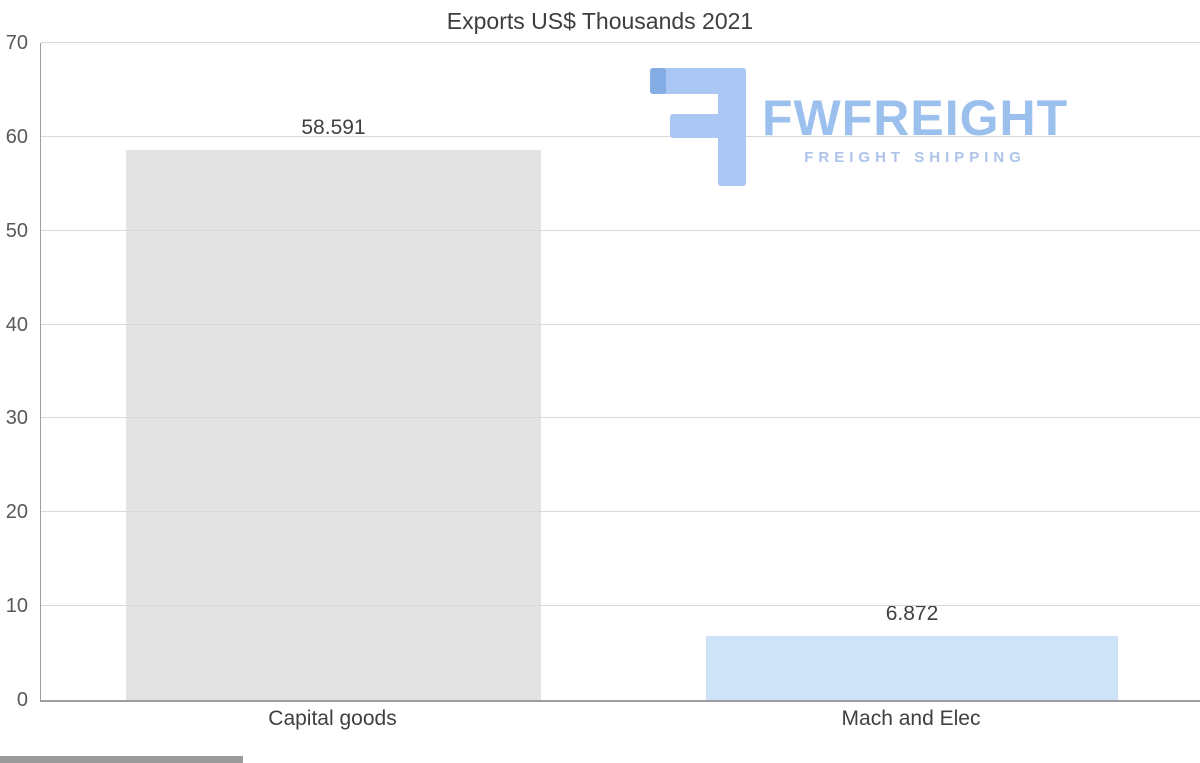 This screenshot has width=1200, height=763. Describe the element at coordinates (16, 512) in the screenshot. I see `y-tick-label: 20` at that location.